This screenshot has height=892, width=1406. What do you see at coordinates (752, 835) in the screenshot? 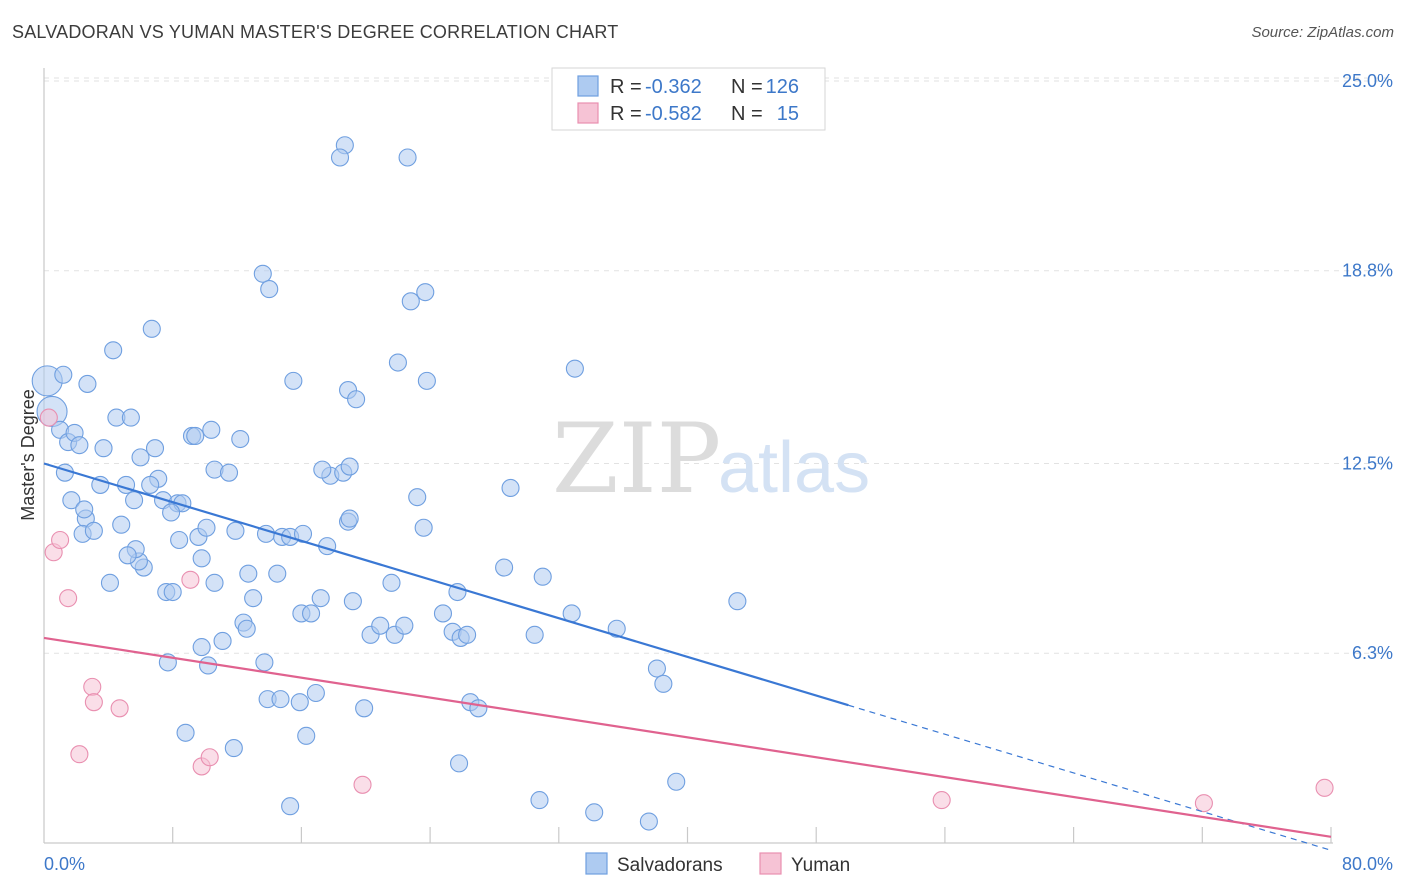
I see `x-axis-ticks` at bounding box center [752, 835].